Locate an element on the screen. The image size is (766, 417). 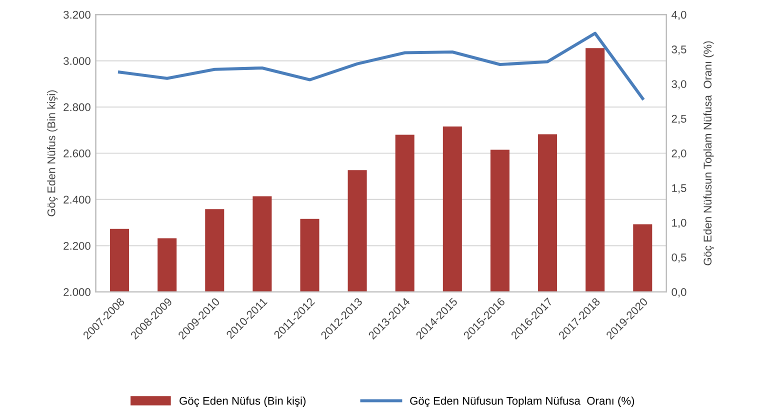
y2-tick-label: 2,0 is located at coordinates (679, 154).